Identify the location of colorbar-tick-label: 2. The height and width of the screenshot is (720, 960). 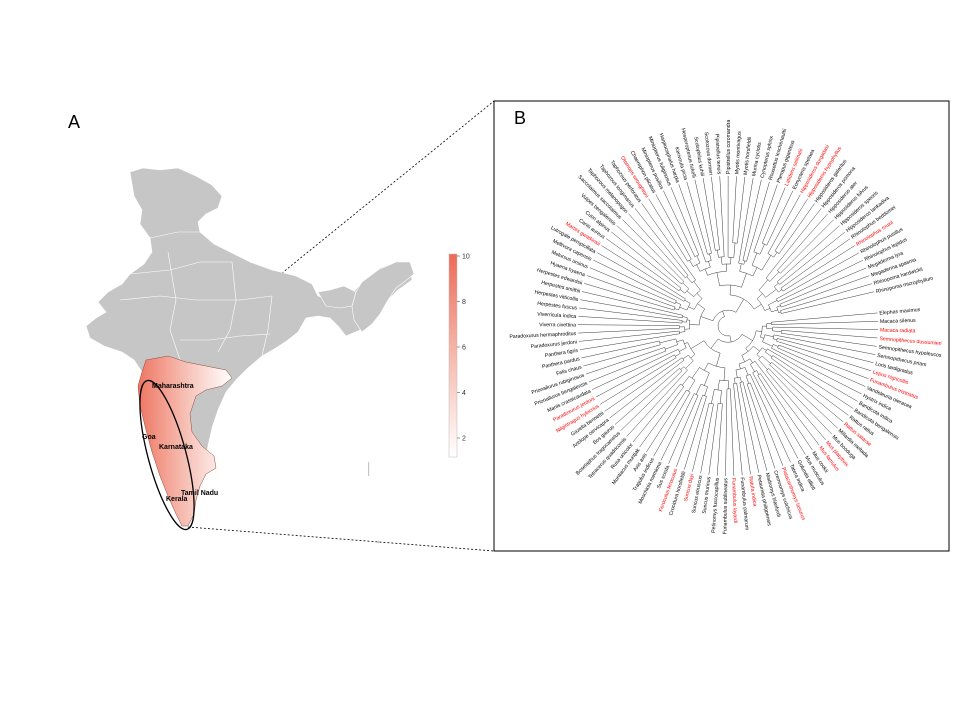
(464, 439).